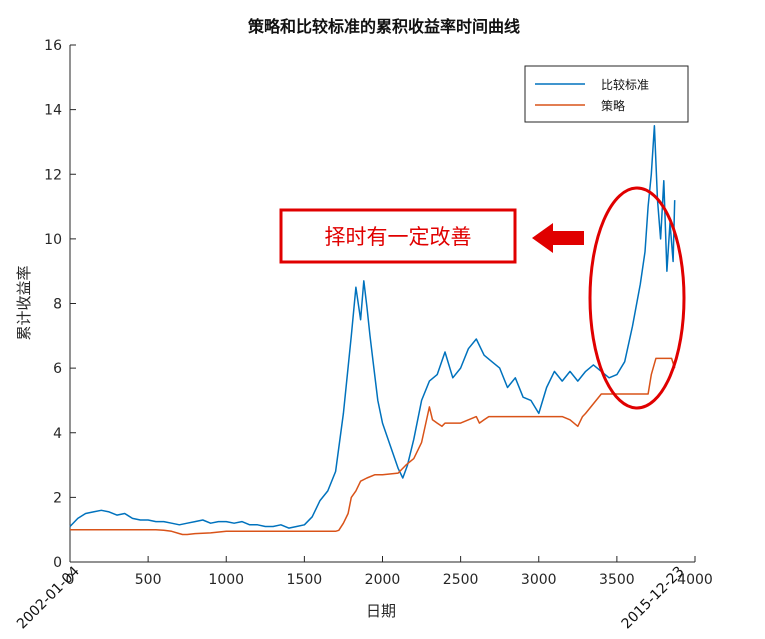 Image resolution: width=765 pixels, height=639 pixels. Describe the element at coordinates (57, 434) in the screenshot. I see `y-tick-label: 4` at that location.